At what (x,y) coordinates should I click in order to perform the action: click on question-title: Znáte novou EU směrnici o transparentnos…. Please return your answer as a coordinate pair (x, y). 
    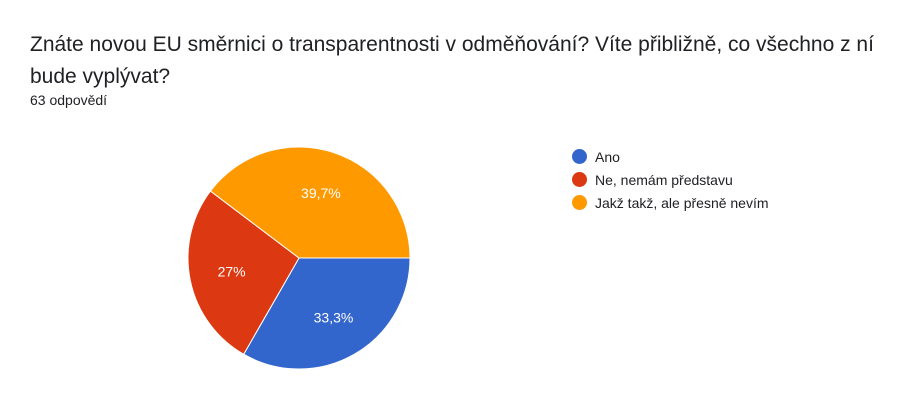
    Looking at the image, I should click on (452, 60).